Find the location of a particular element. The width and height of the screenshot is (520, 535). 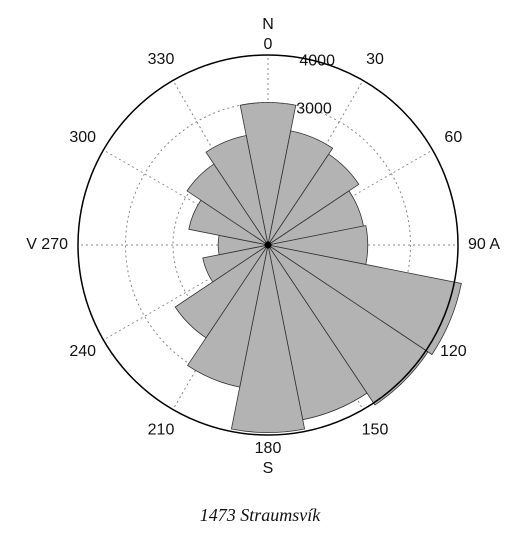

radial-tick-label: 3000 is located at coordinates (314, 109).